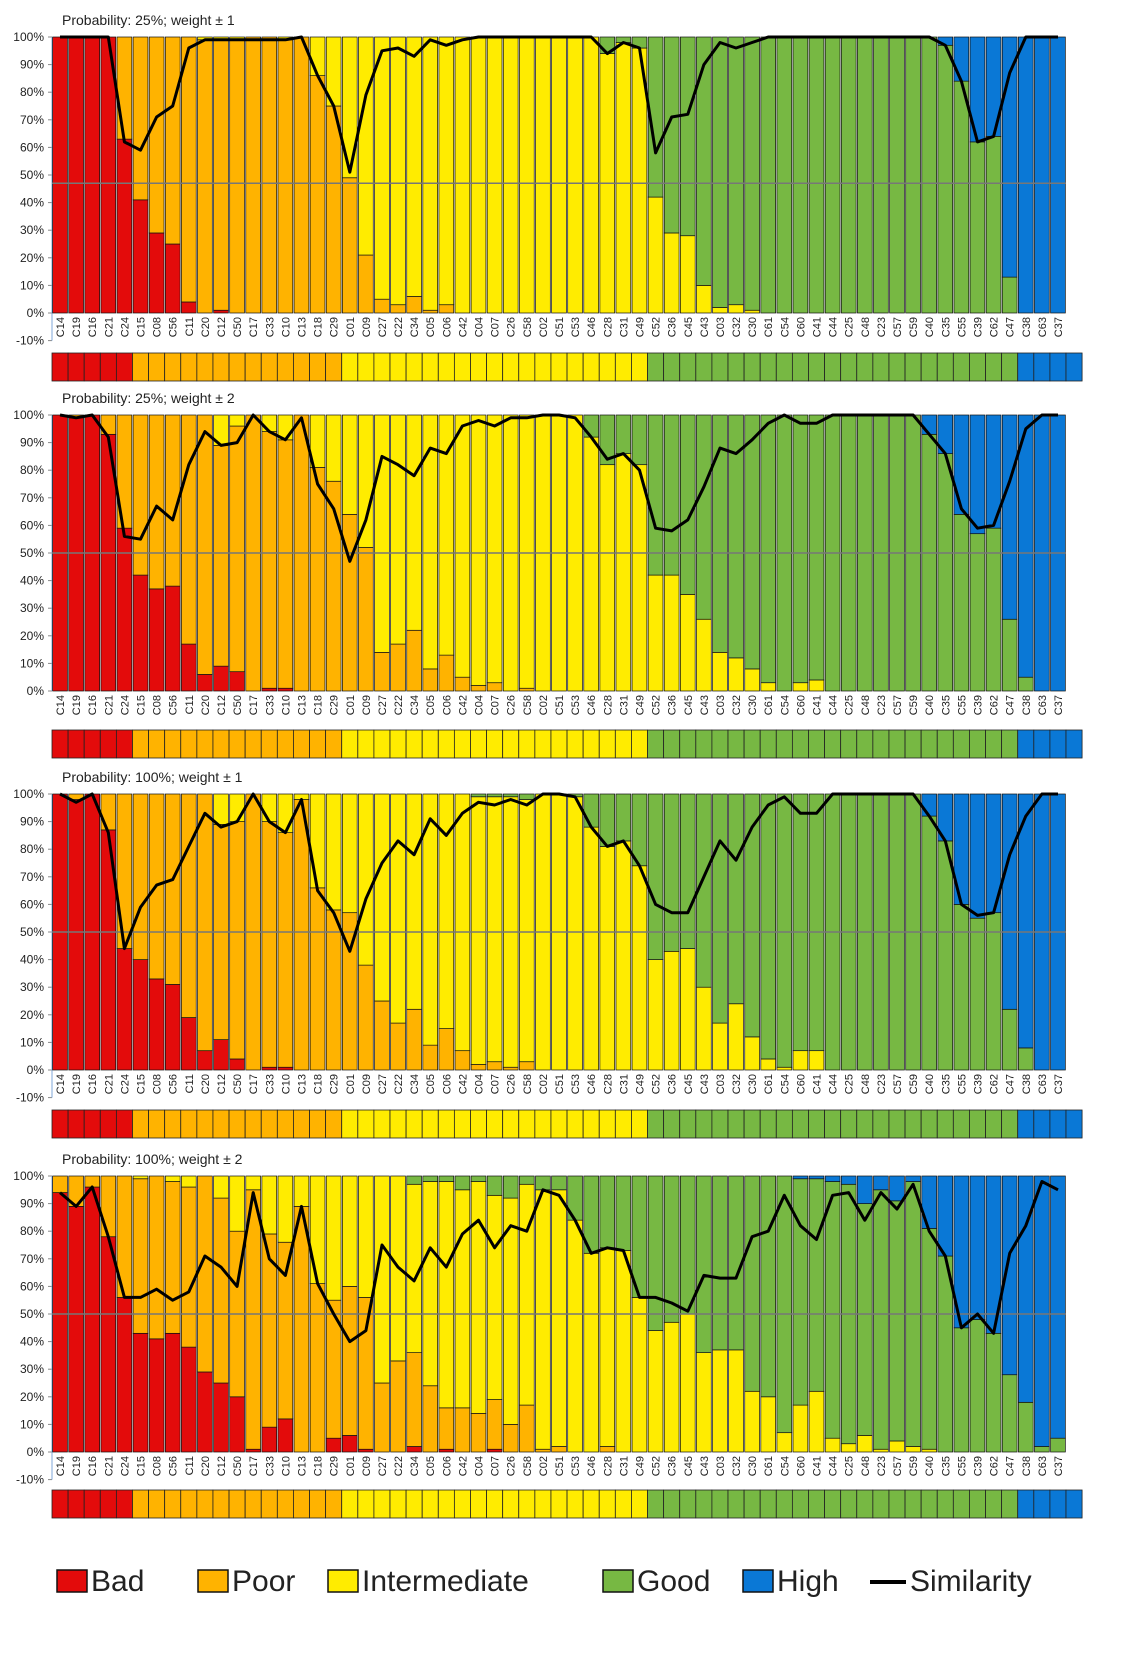 This screenshot has height=1673, width=1137. Describe the element at coordinates (61, 705) in the screenshot. I see `x-tick-label: C14` at that location.